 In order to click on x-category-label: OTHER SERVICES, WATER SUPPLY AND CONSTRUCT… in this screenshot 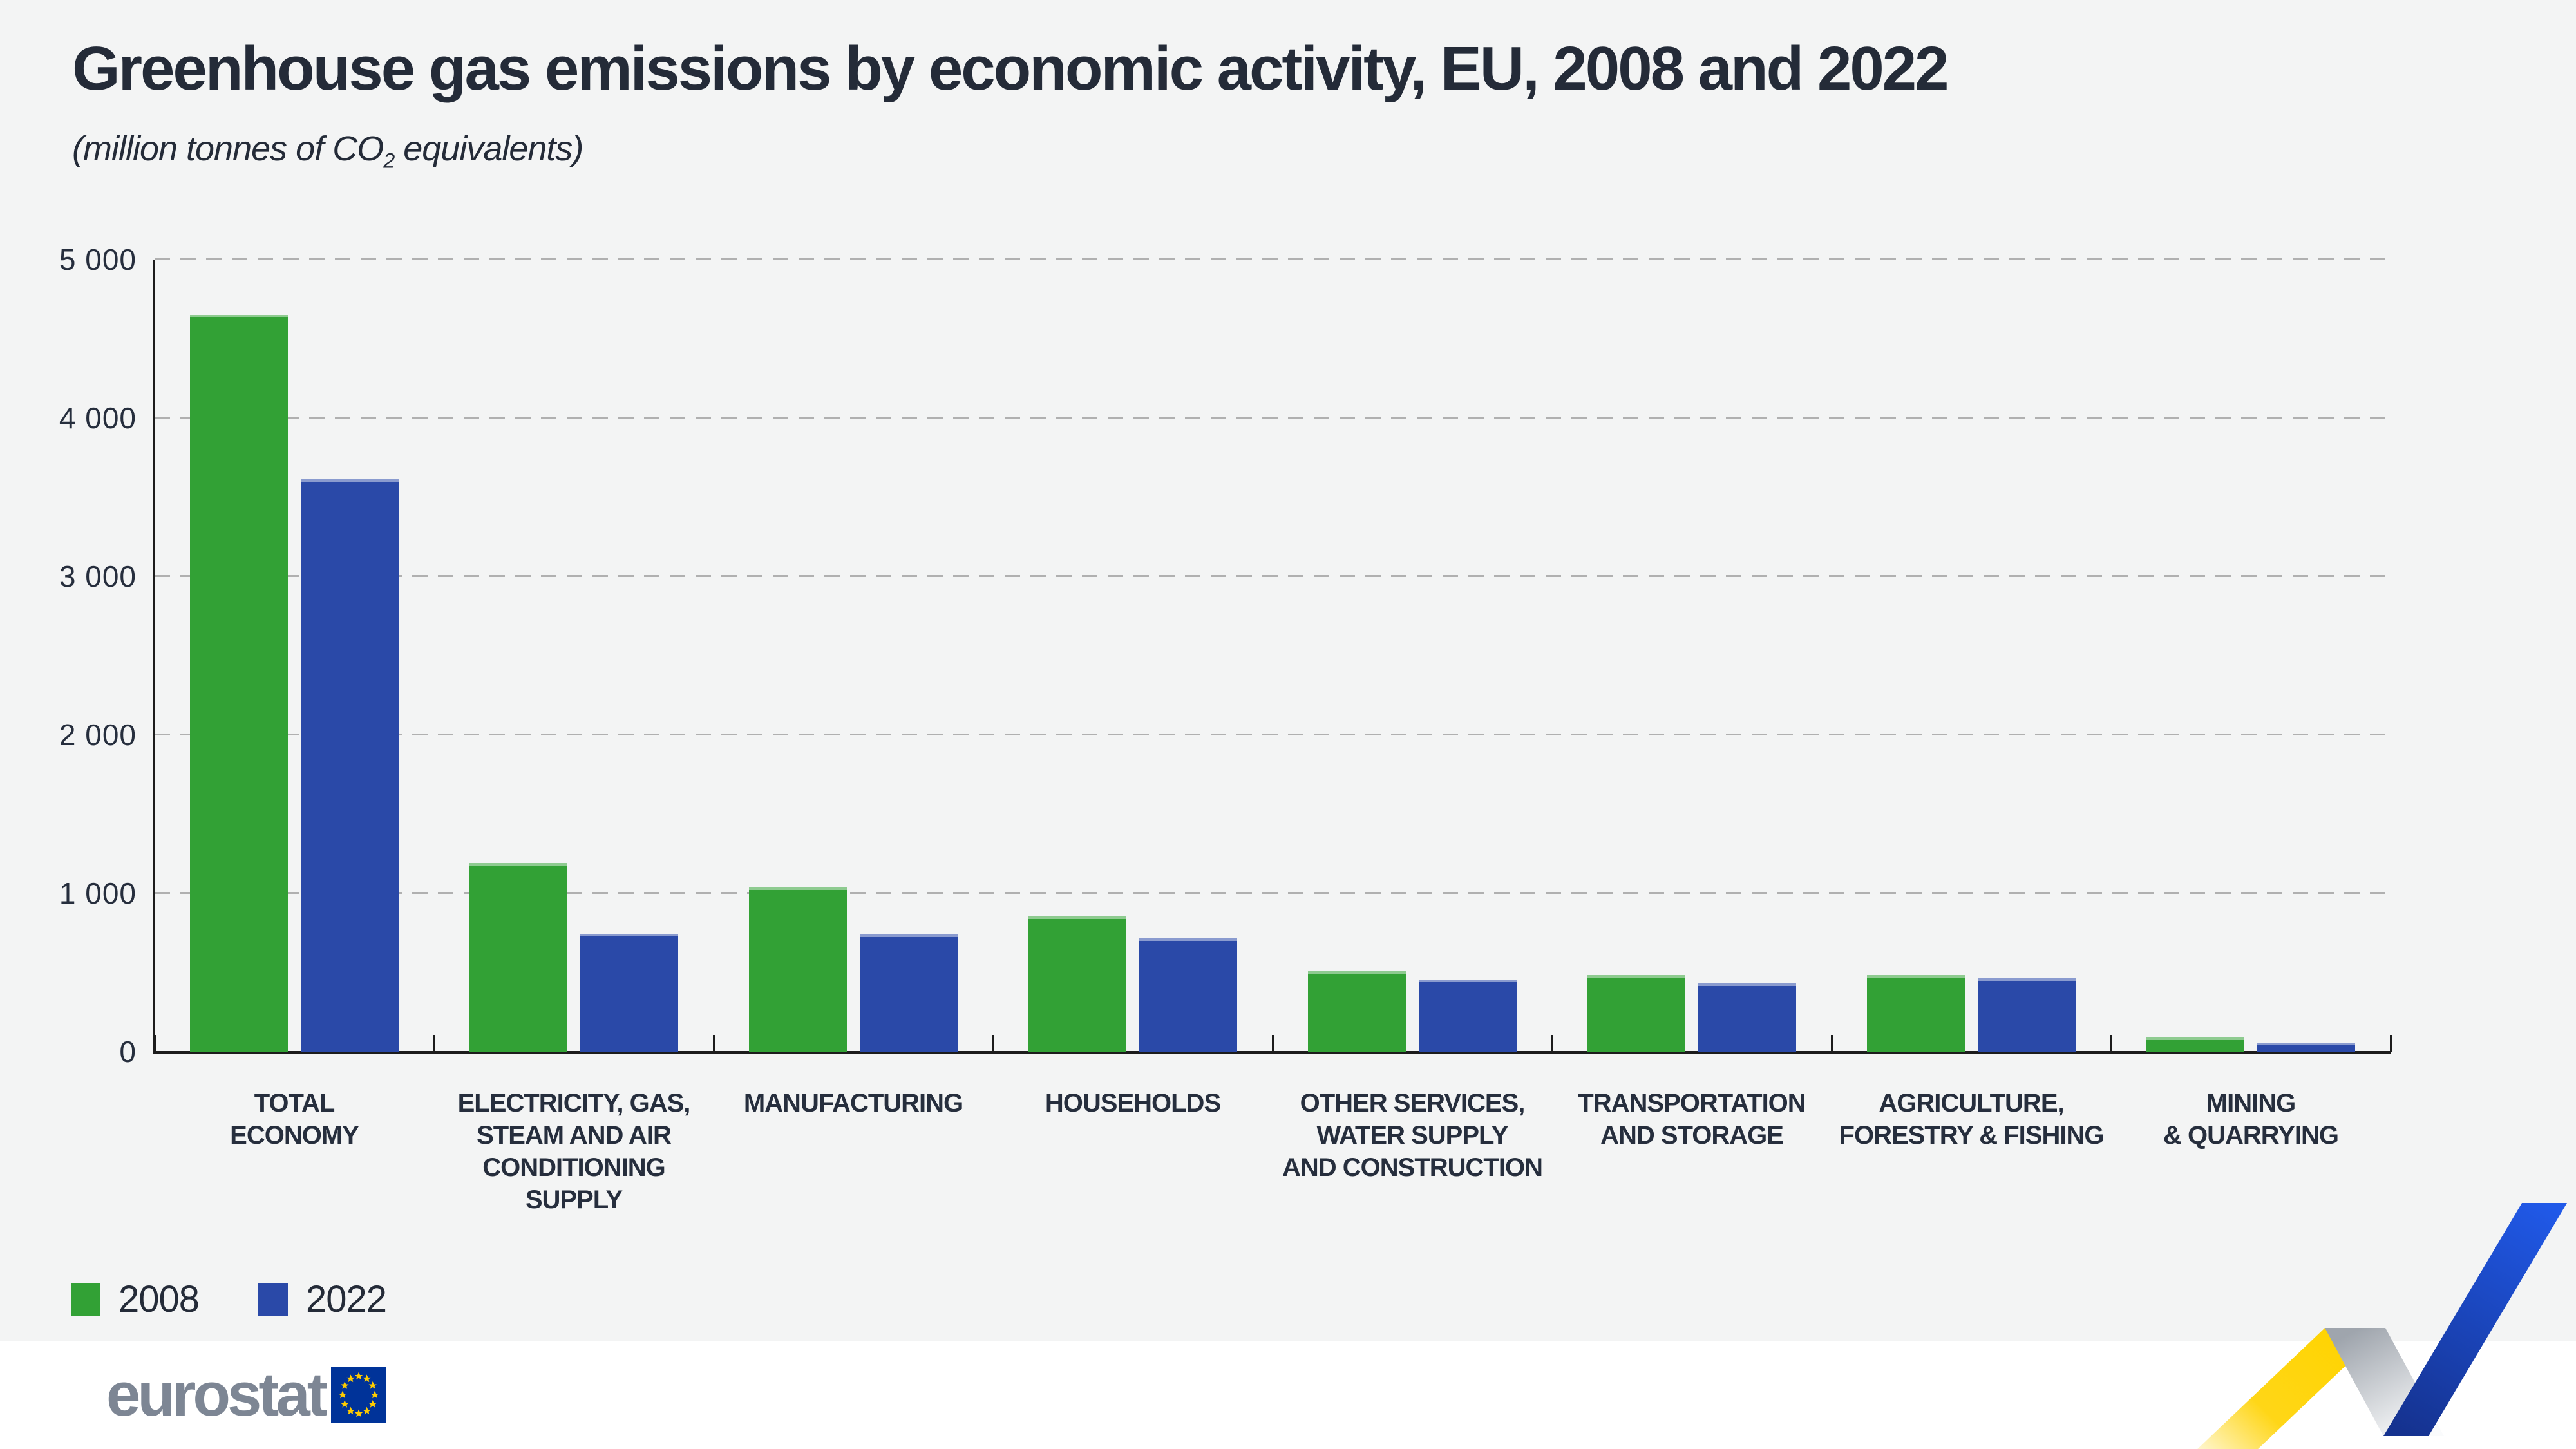, I will do `click(1413, 1135)`.